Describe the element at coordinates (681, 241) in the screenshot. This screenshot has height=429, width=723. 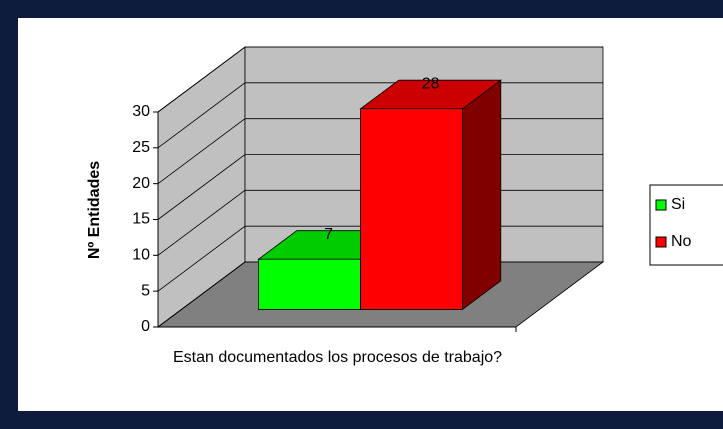
I see `legend-label: No` at that location.